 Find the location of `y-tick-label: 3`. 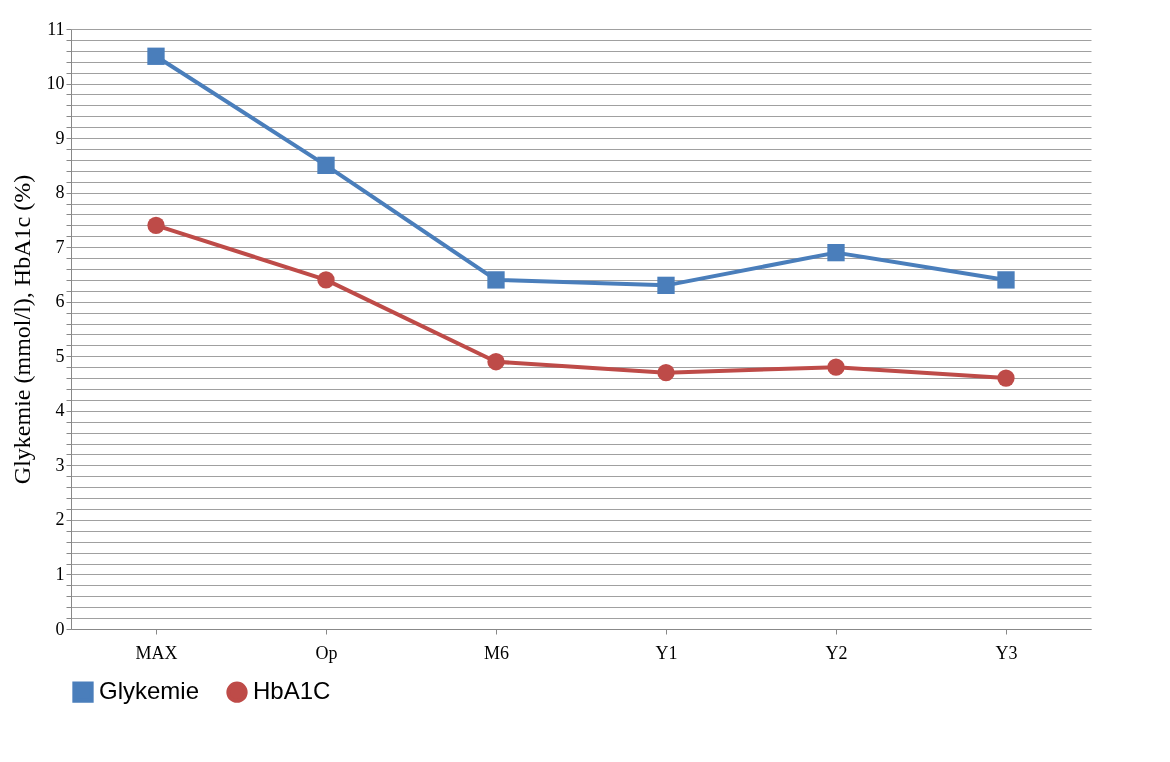

y-tick-label: 3 is located at coordinates (60, 464).